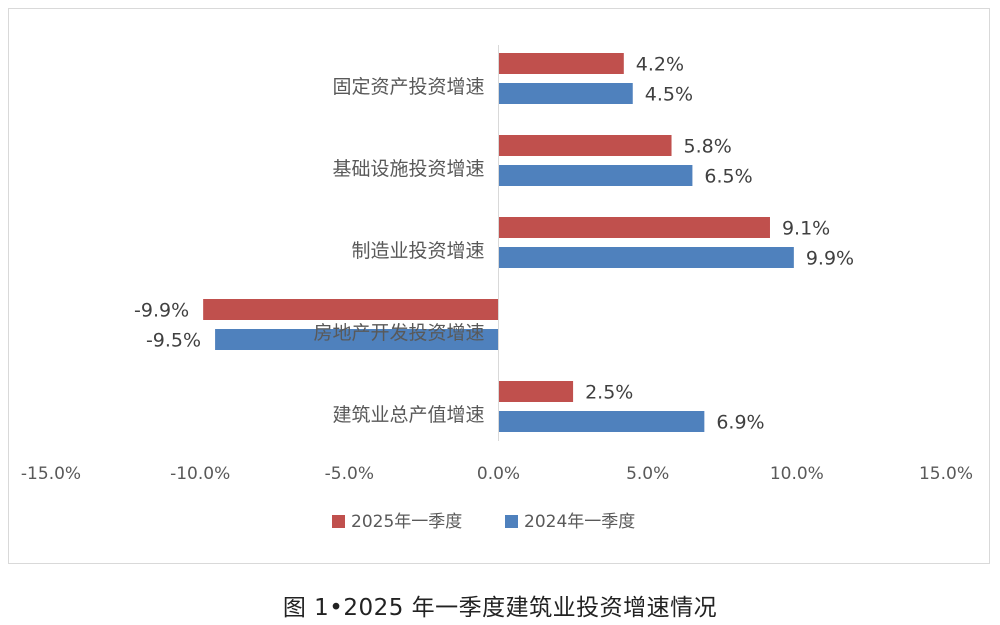 This screenshot has width=1000, height=625. What do you see at coordinates (500, 608) in the screenshot?
I see `figure-caption: 图 1•2025 年一季度建筑业投资增速情况` at bounding box center [500, 608].